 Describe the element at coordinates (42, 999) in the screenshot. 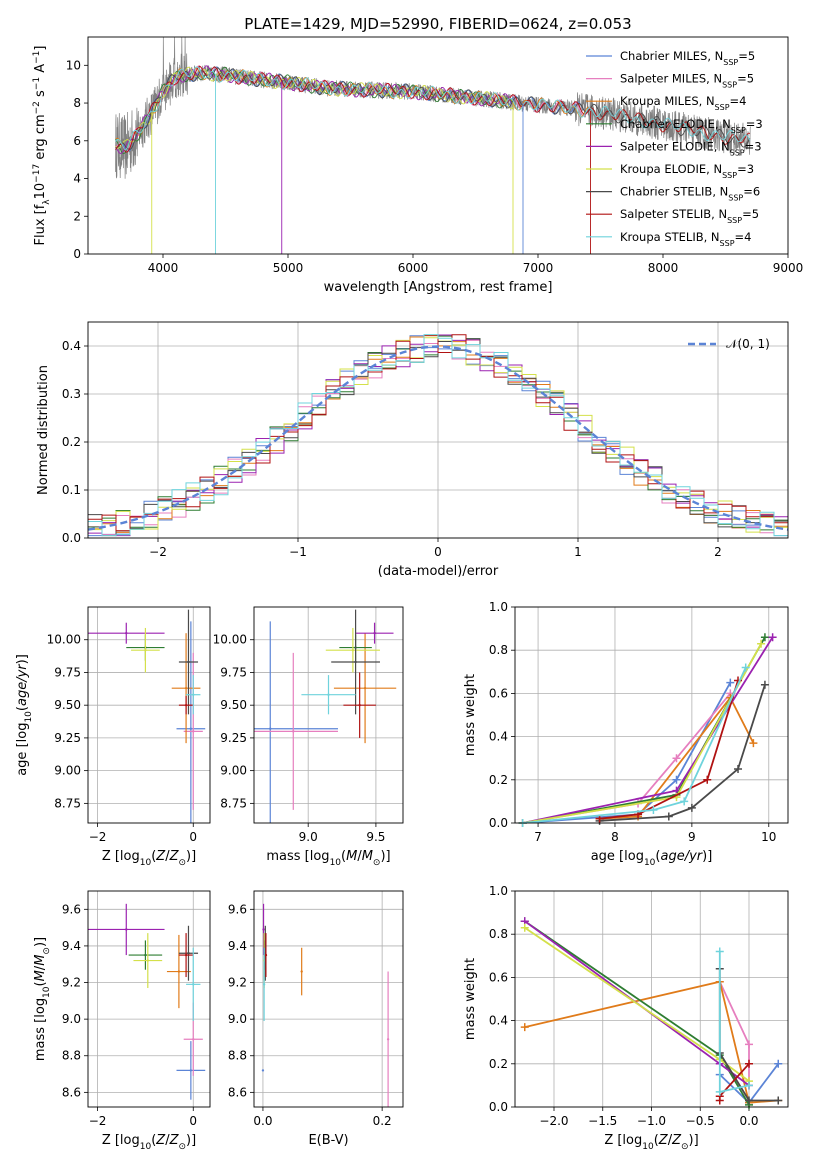

I see `mass_vs_Z-ylabel: mass [log10(M/M⊙)]` at that location.